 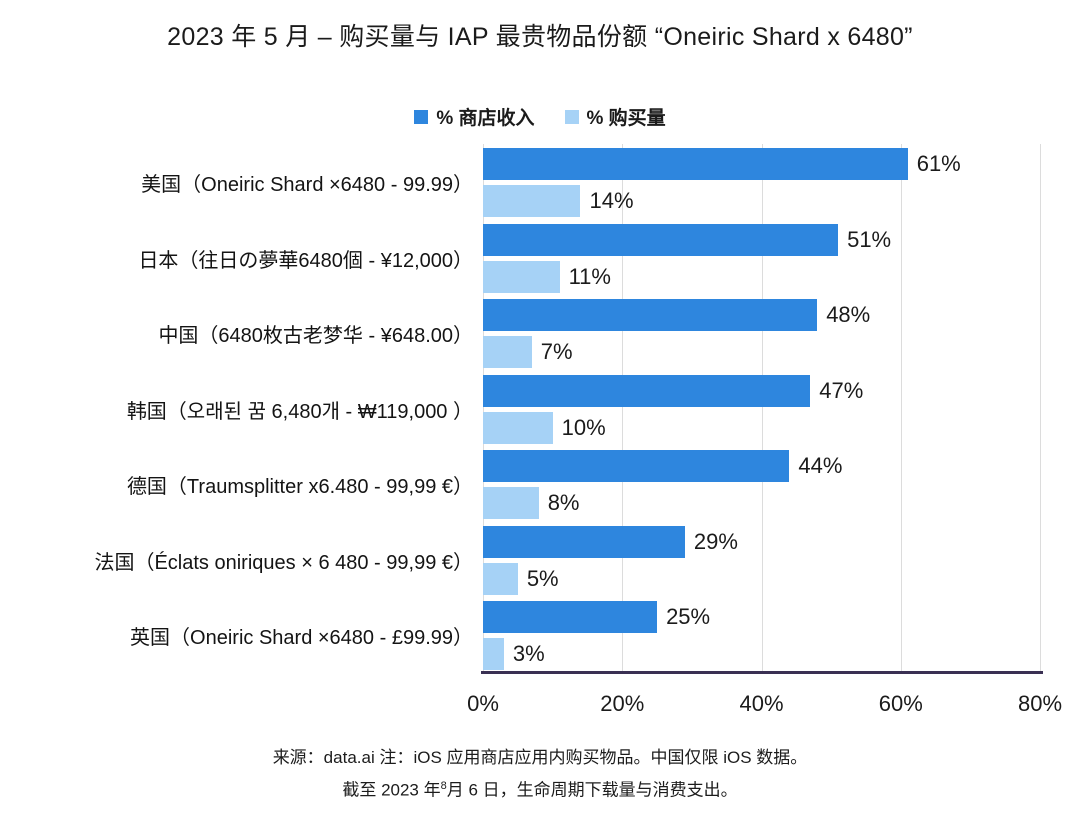 I want to click on bar-line: 8%, so click(x=761, y=503).